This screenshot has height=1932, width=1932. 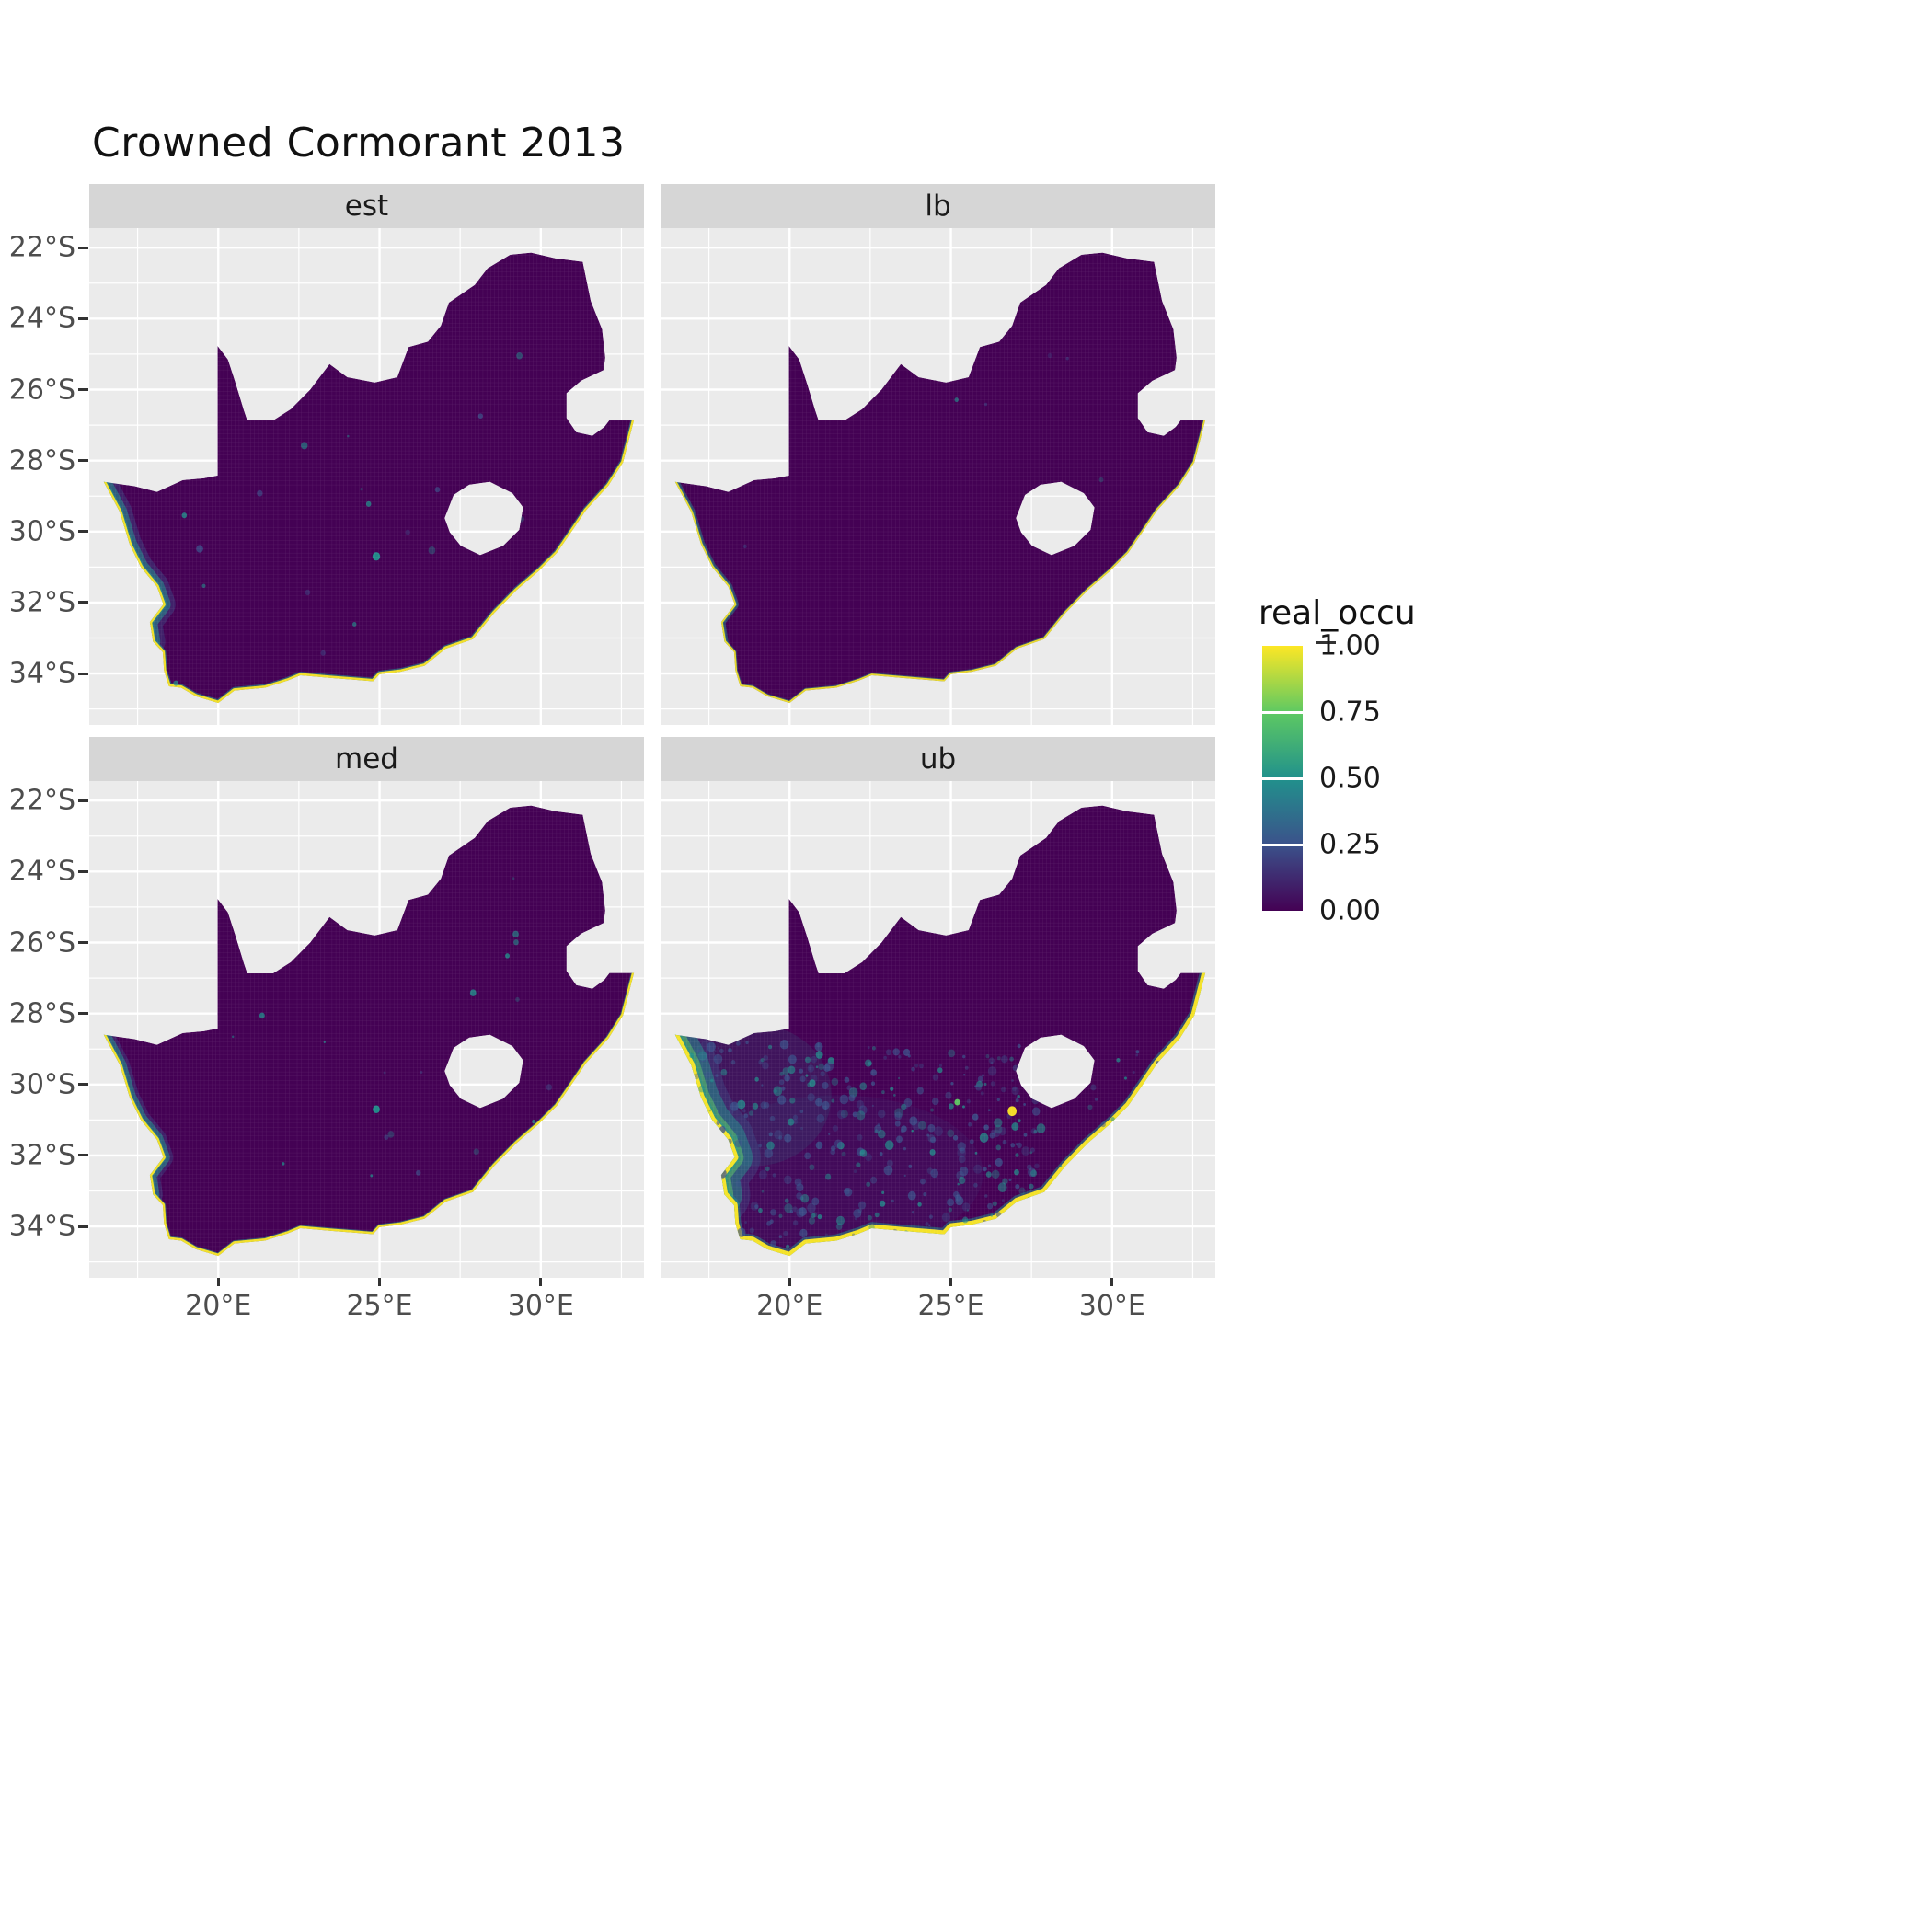 I want to click on facet-strip-est: est, so click(x=366, y=206).